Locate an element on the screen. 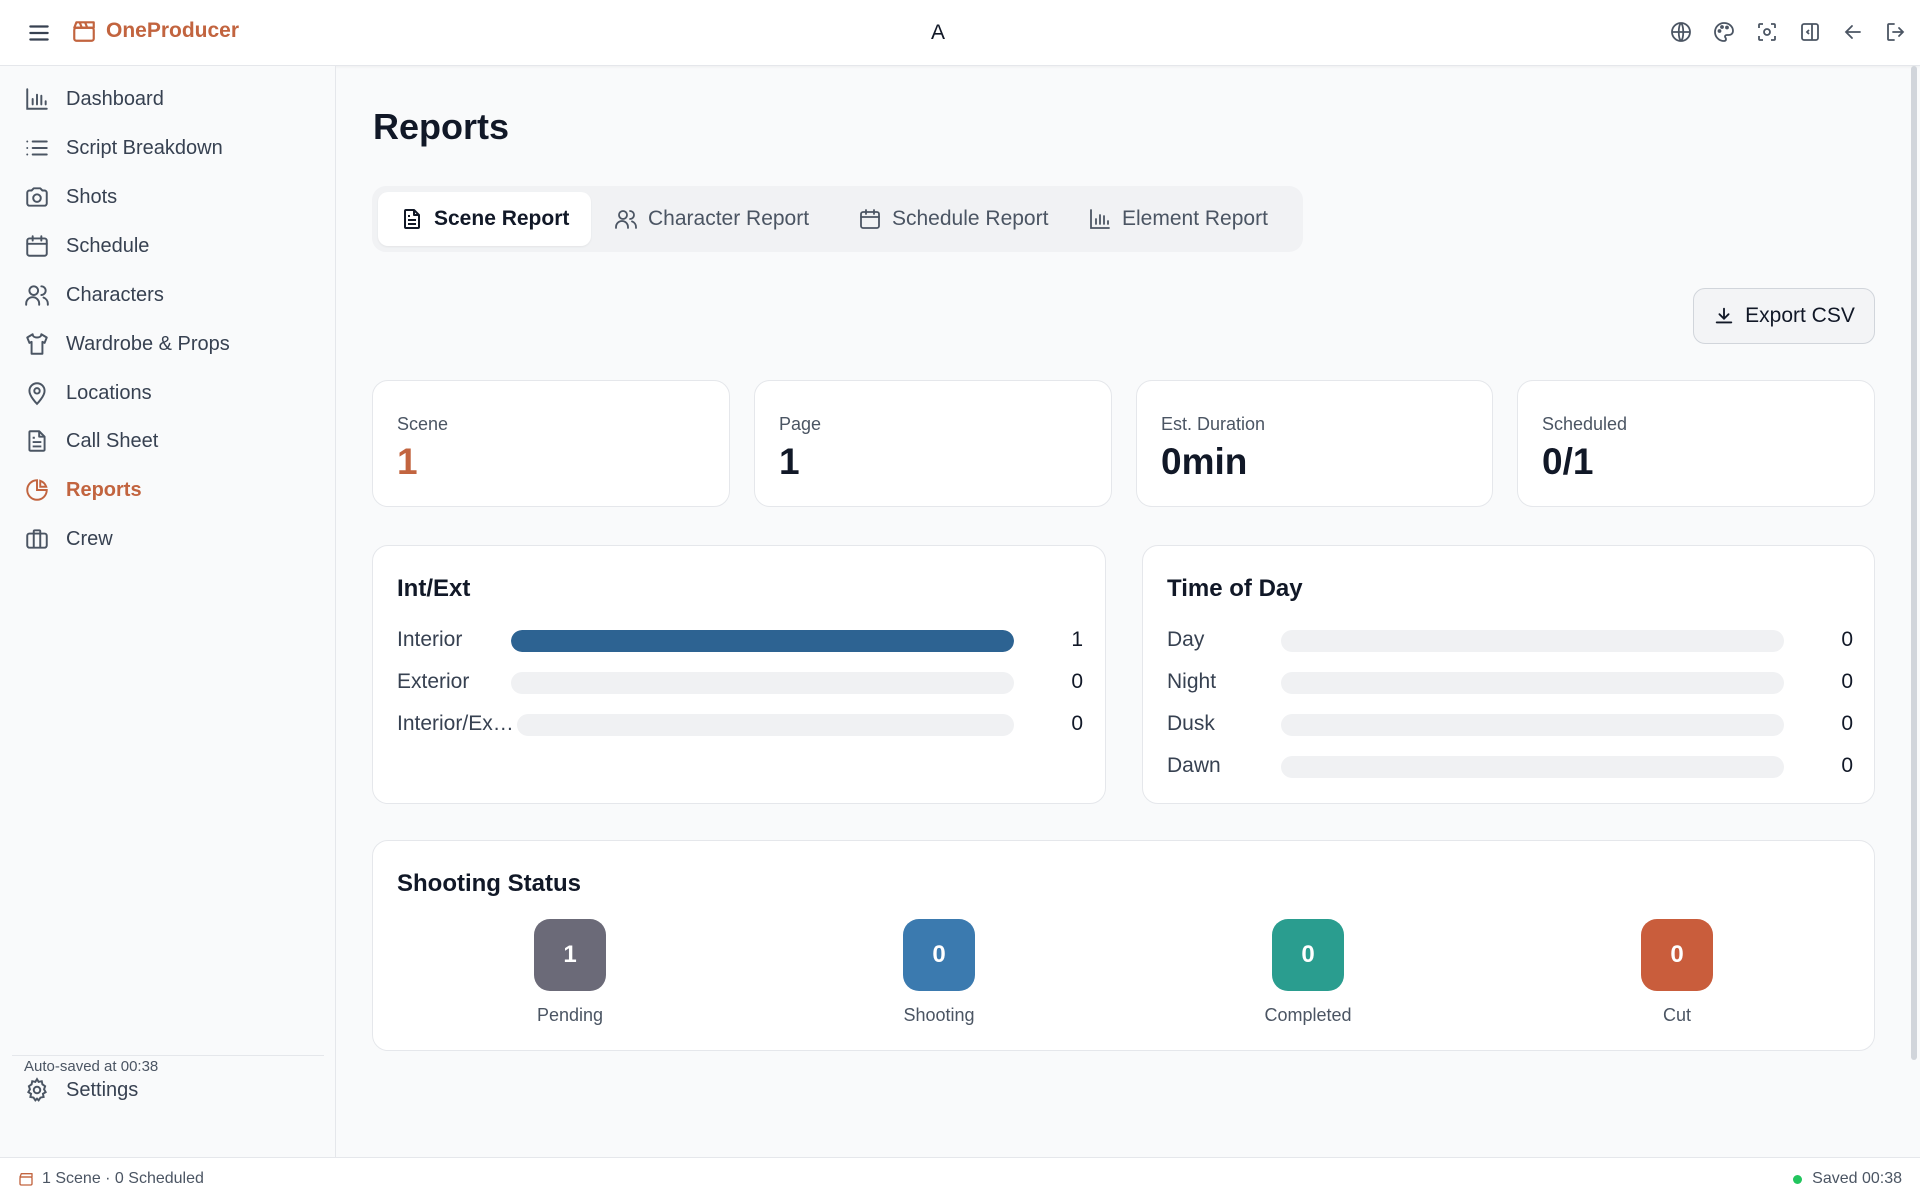 The image size is (1920, 1200). status-pending: 1 Pending is located at coordinates (570, 972).